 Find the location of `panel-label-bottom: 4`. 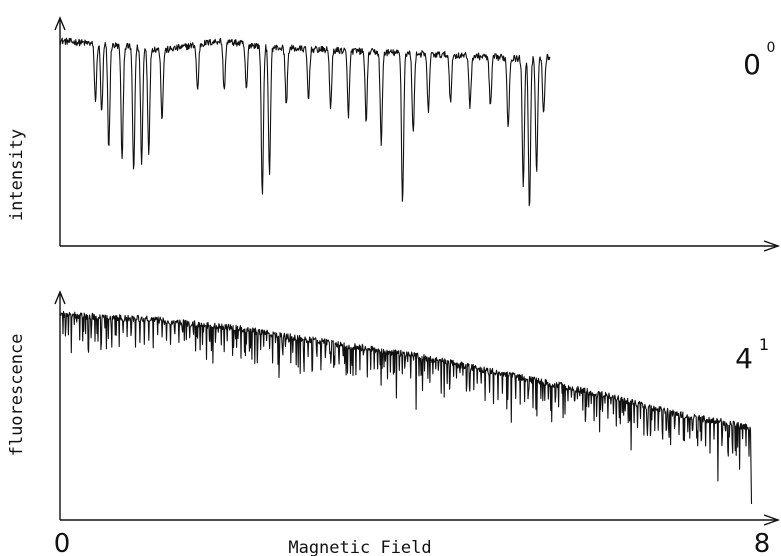

panel-label-bottom: 4 is located at coordinates (744, 358).